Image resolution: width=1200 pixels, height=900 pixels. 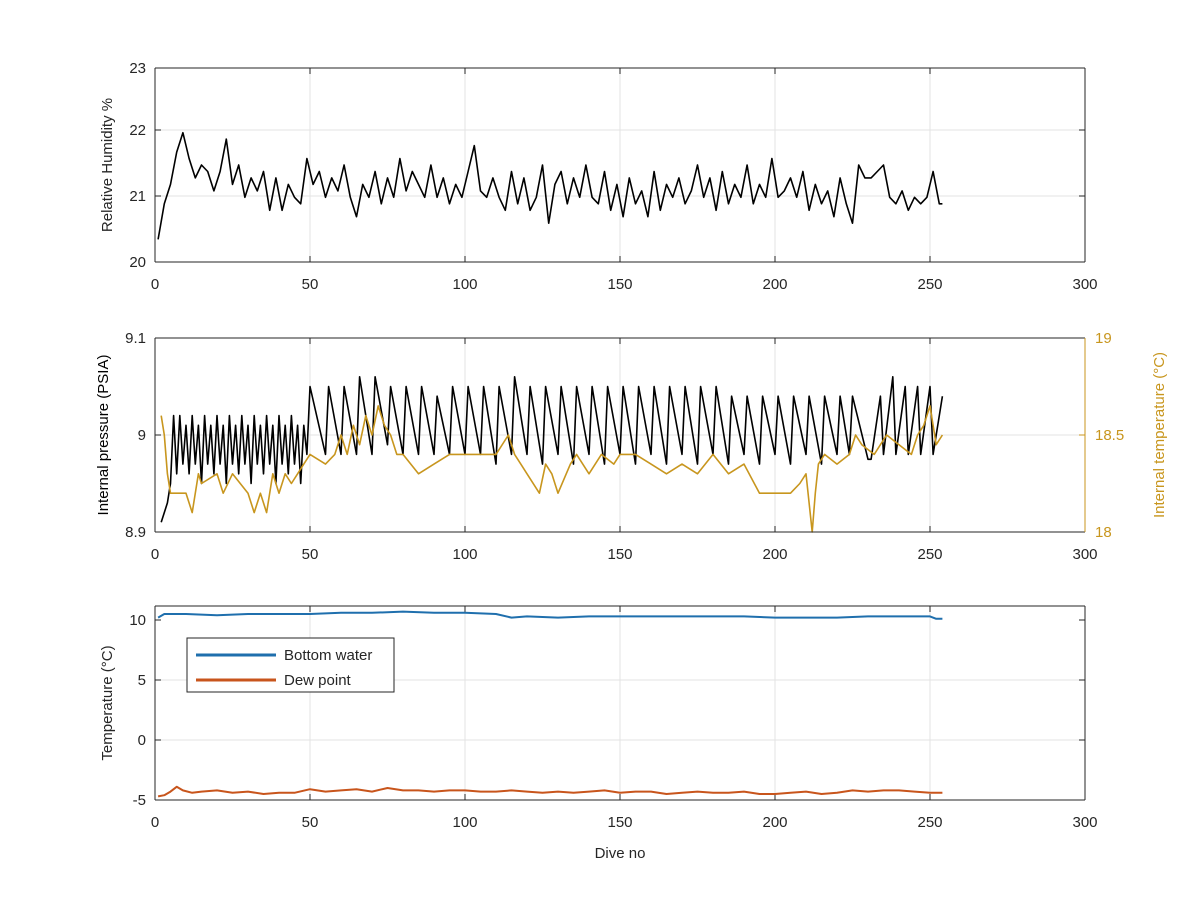 What do you see at coordinates (1109, 435) in the screenshot?
I see `y2-tick-label: 18.5` at bounding box center [1109, 435].